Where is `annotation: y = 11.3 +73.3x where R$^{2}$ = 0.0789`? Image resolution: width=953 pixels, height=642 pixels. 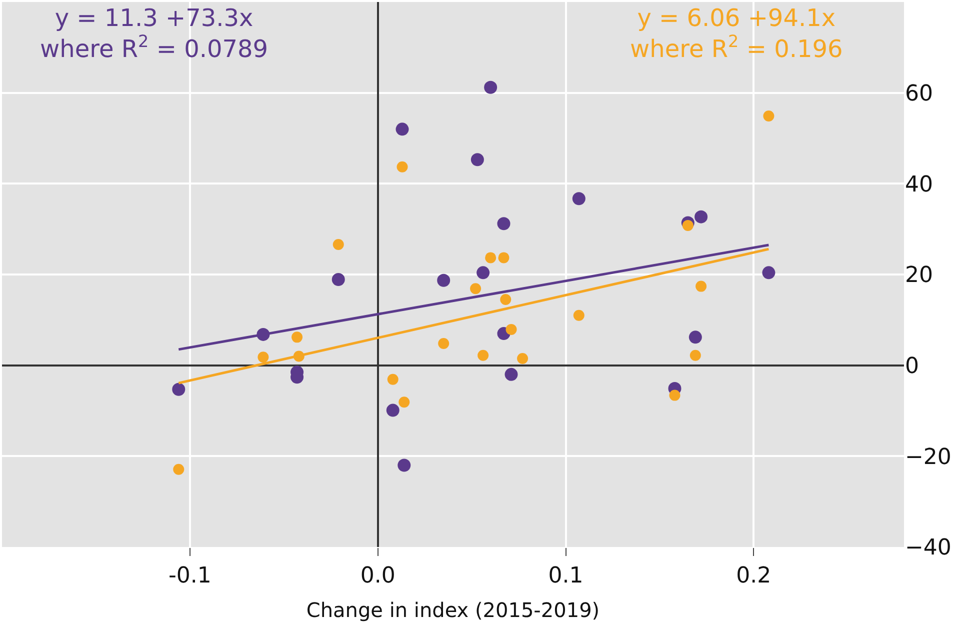 annotation: y = 11.3 +73.3x where R$^{2}$ = 0.0789 is located at coordinates (154, 34).